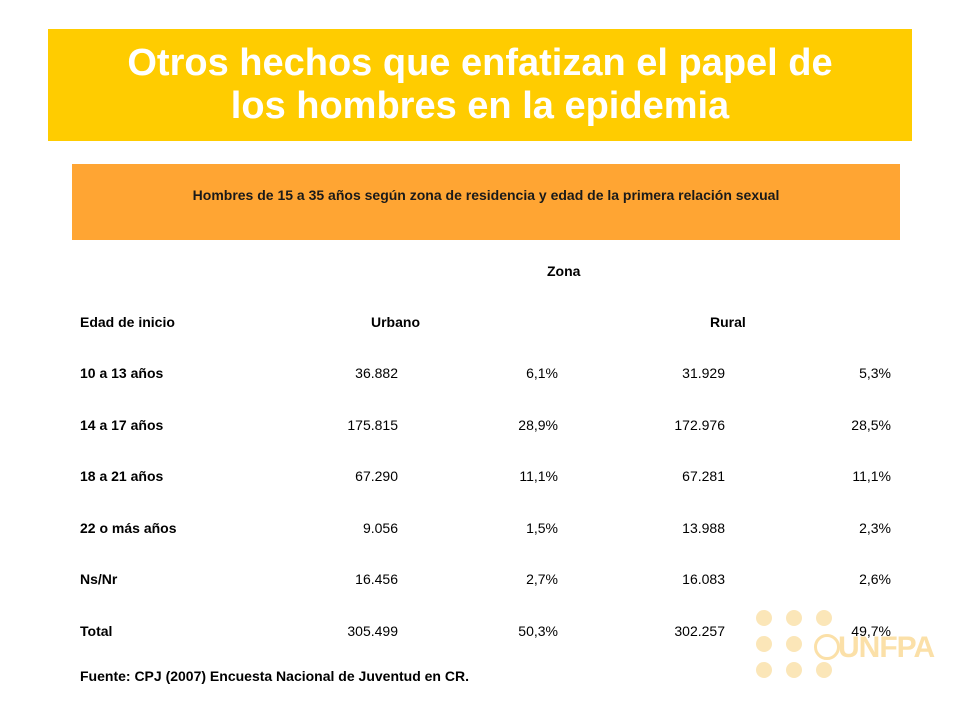 The height and width of the screenshot is (720, 960). What do you see at coordinates (480, 63) in the screenshot?
I see `slide-title-line-1: Otros hechos que enfatizan el papel de` at bounding box center [480, 63].